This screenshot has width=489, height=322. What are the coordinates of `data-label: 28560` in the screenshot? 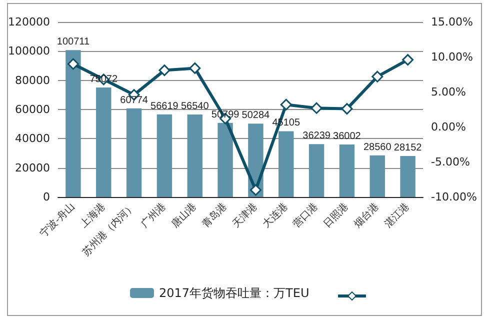 It's located at (377, 147).